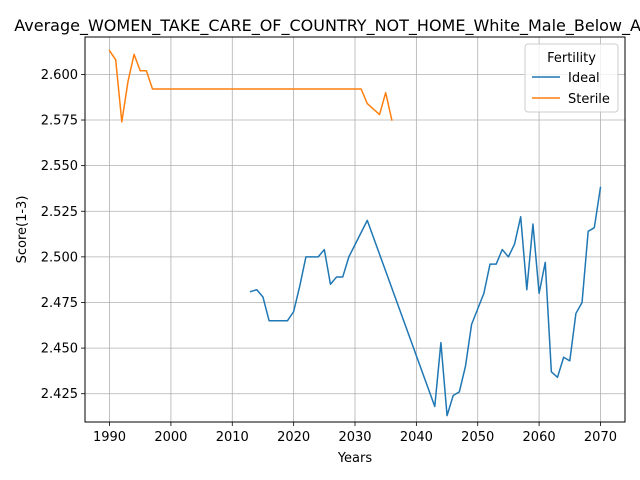 The image size is (640, 480). What do you see at coordinates (539, 437) in the screenshot?
I see `x-tick-label: 2060` at bounding box center [539, 437].